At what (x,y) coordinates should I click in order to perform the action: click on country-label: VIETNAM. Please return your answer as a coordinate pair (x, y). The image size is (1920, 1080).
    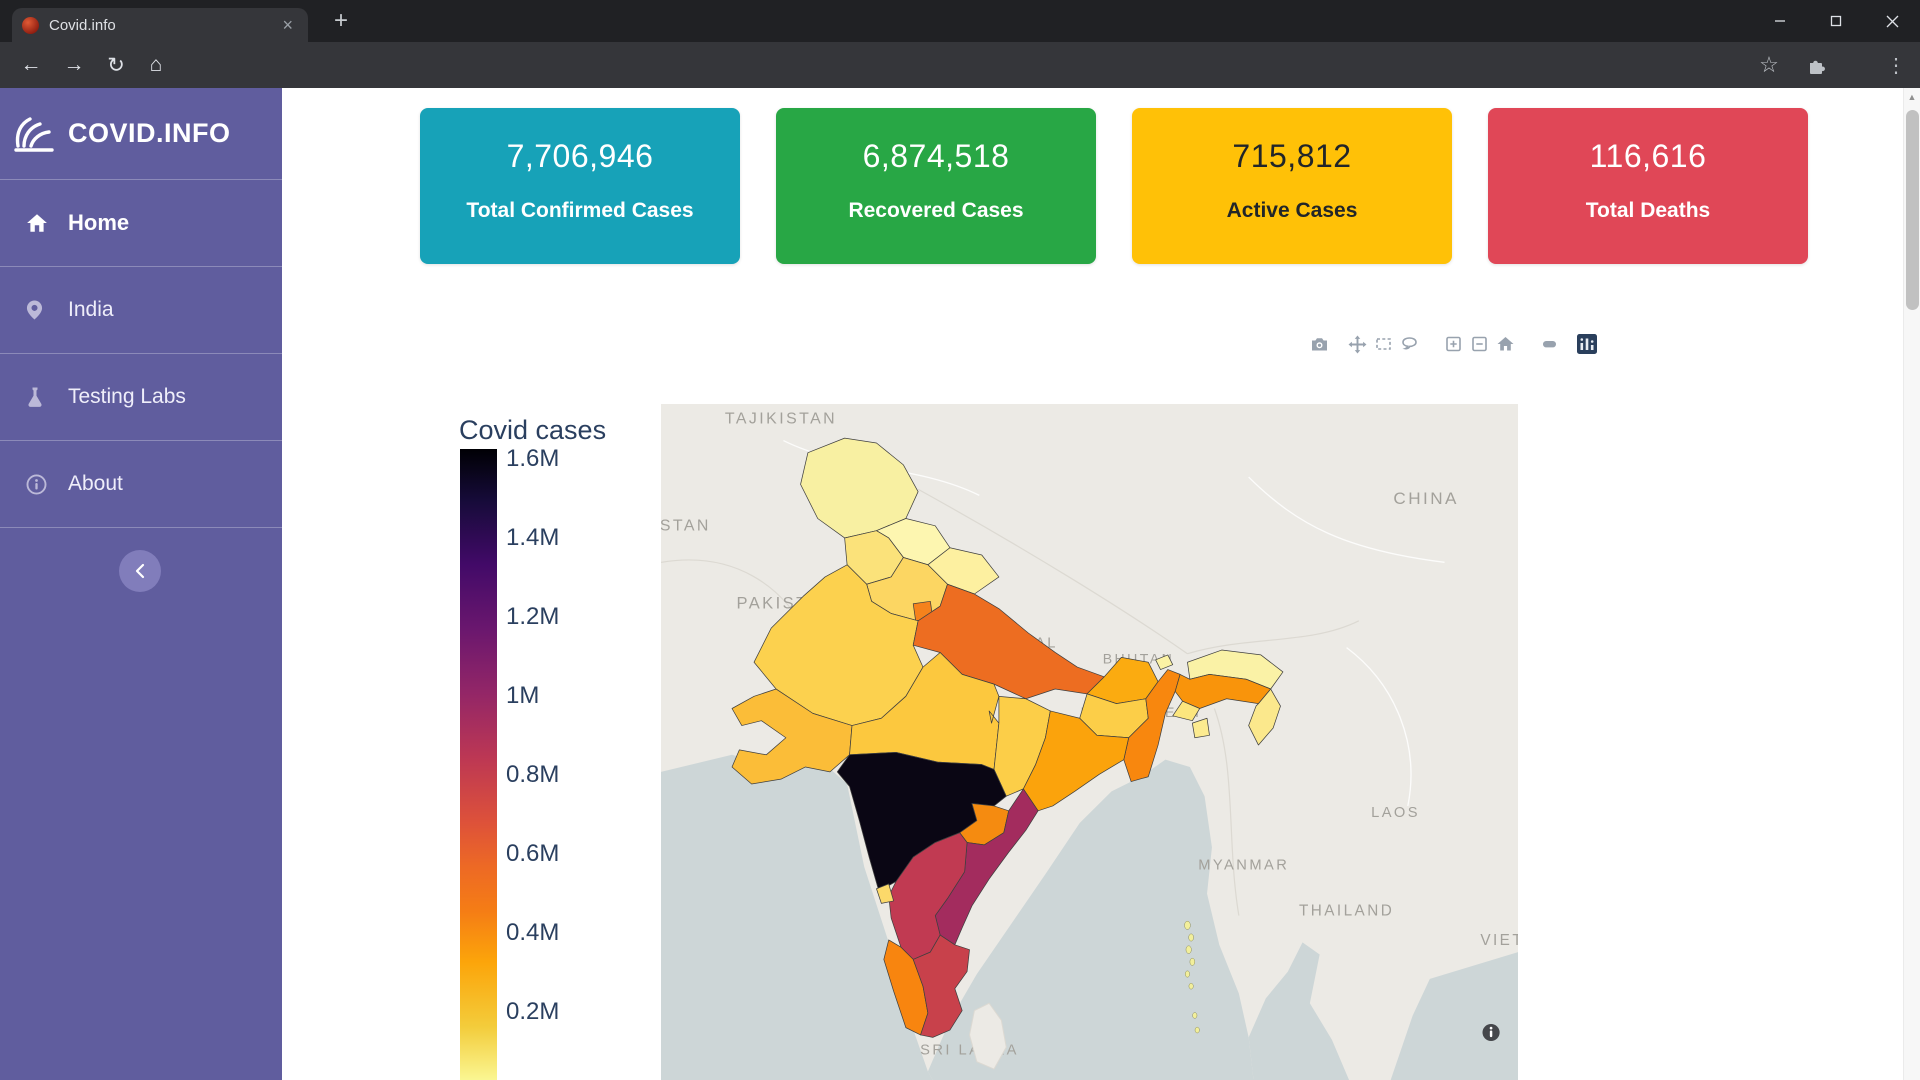
    Looking at the image, I should click on (1499, 940).